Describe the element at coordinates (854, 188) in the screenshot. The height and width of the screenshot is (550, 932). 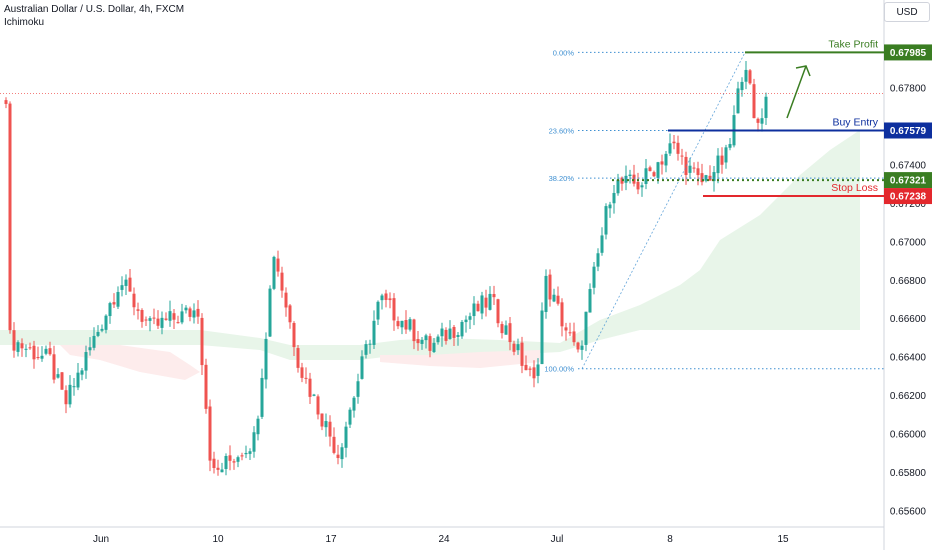
I see `stop-loss-label: Stop Loss` at that location.